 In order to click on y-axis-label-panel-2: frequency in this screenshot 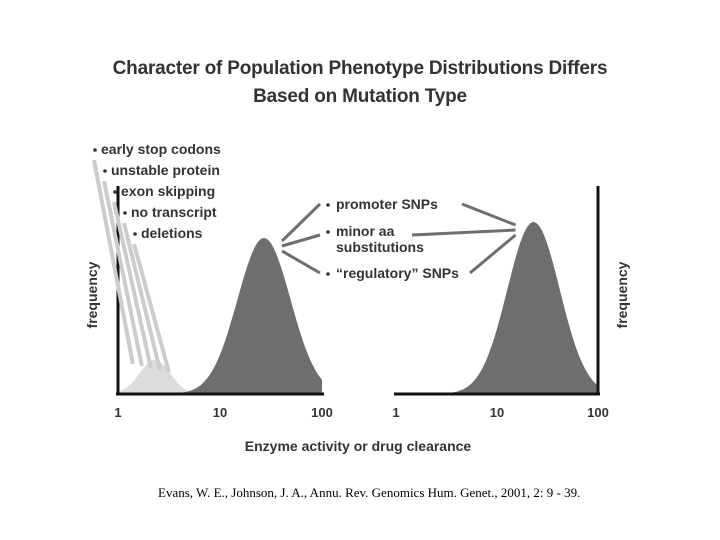, I will do `click(622, 294)`.